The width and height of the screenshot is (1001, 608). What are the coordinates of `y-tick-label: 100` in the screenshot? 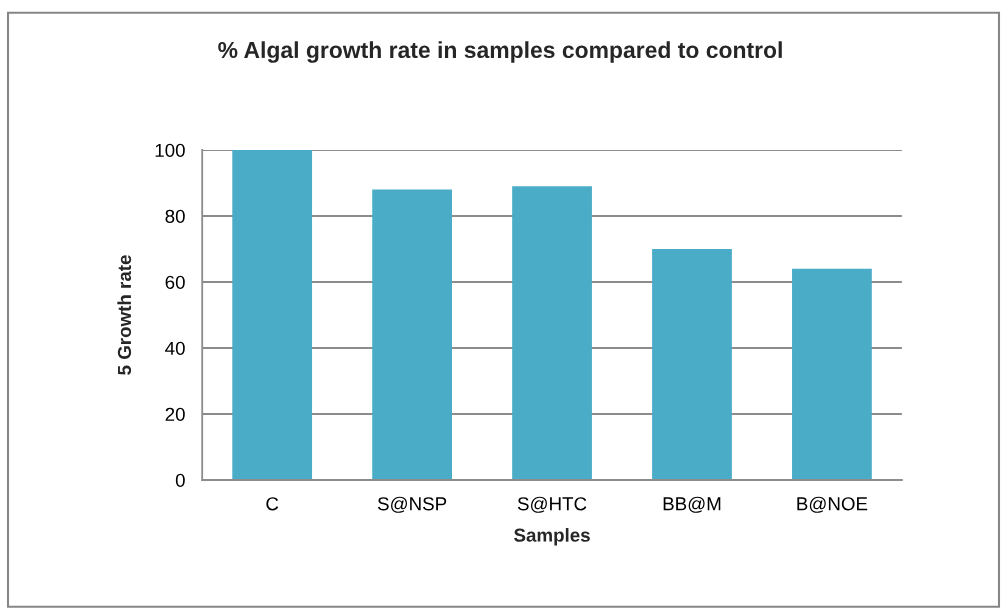 It's located at (170, 150).